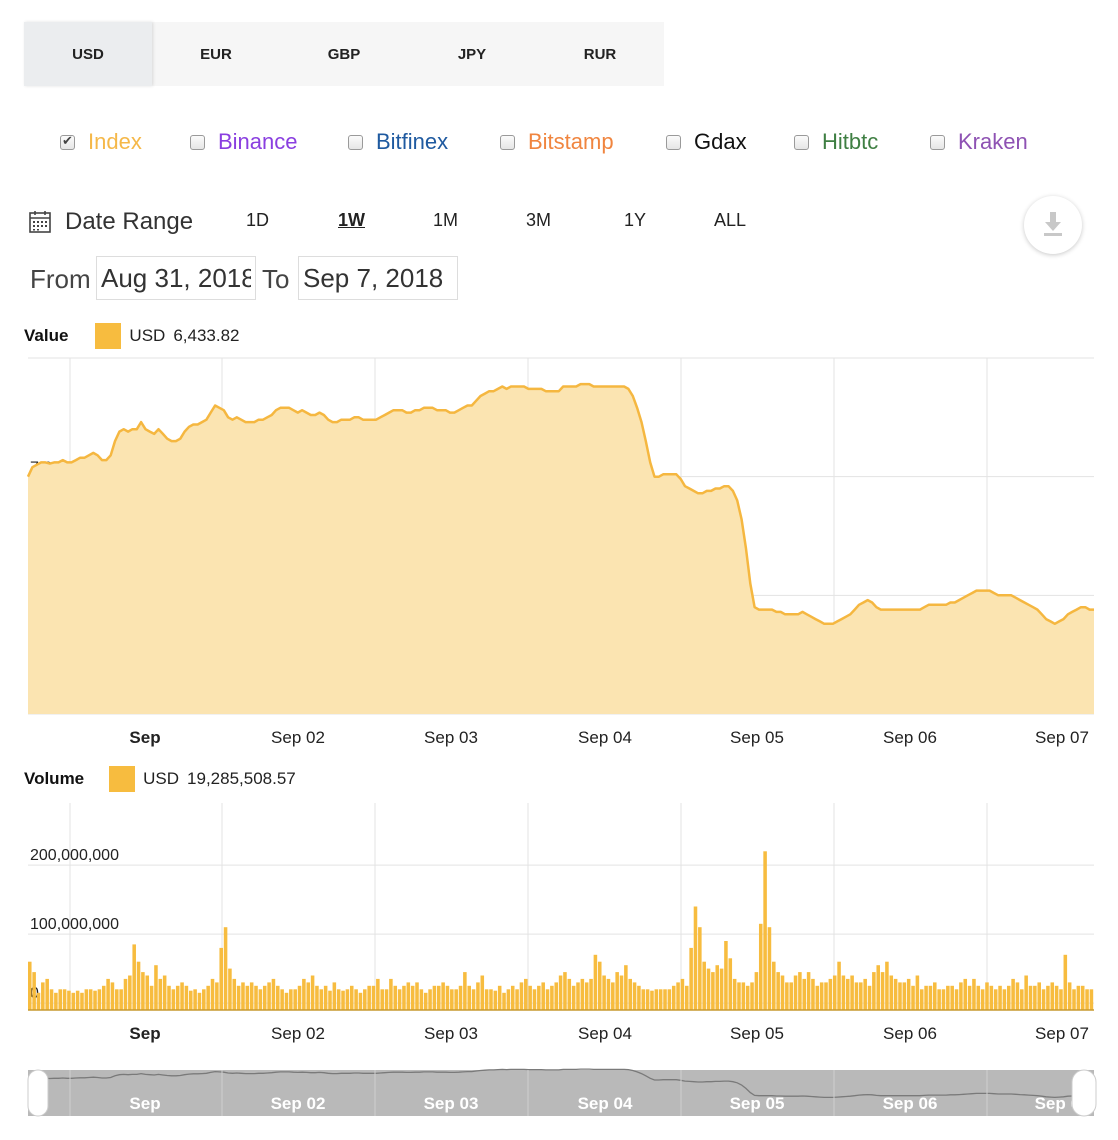 The width and height of the screenshot is (1118, 1140). I want to click on price-x-tick-6: Sep 07, so click(1062, 737).